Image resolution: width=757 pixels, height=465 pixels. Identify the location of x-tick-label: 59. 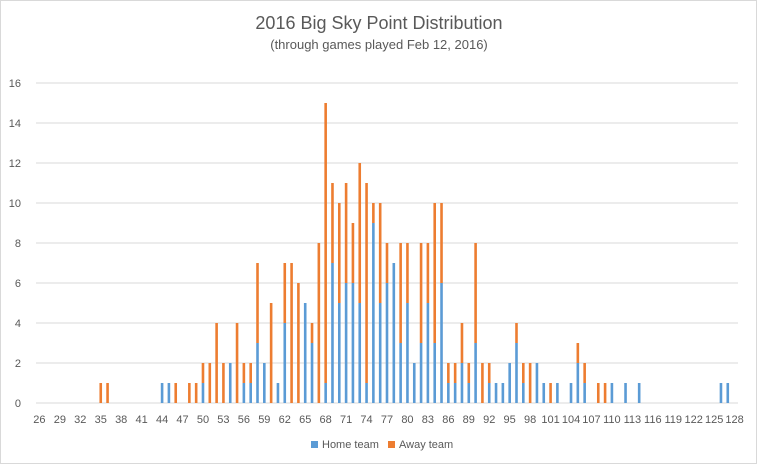
(264, 420).